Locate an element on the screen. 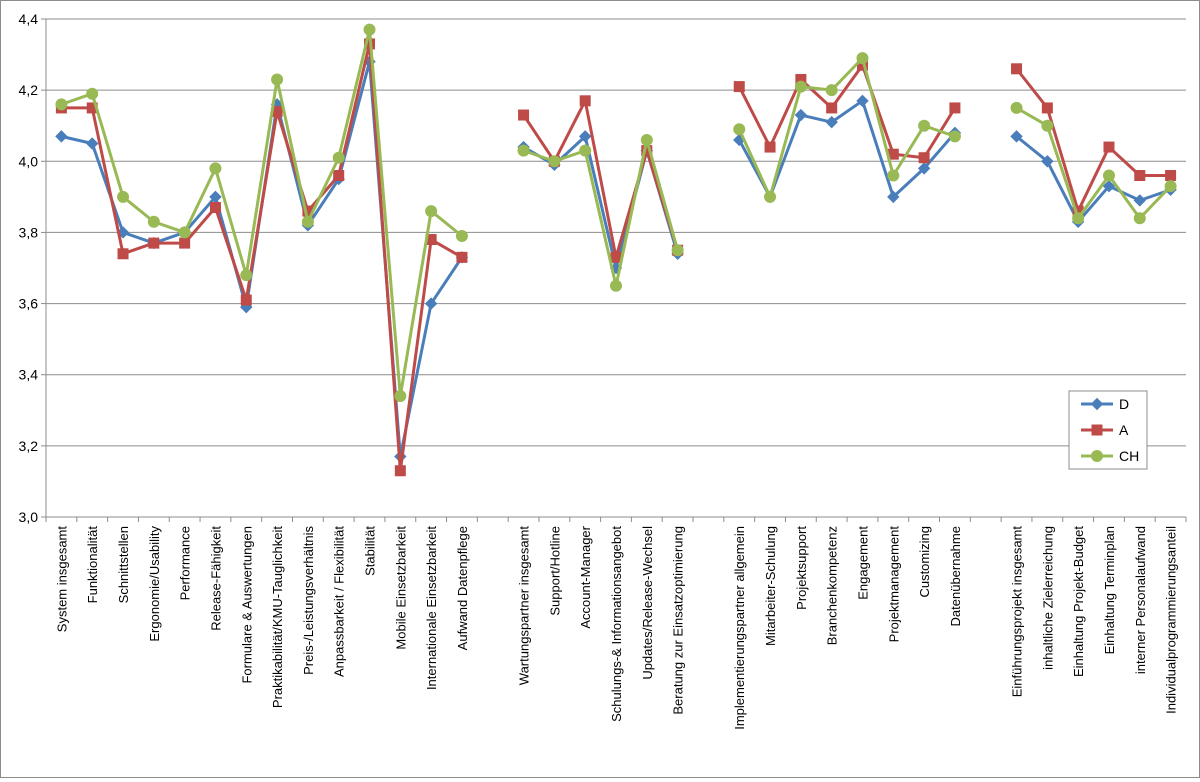 Image resolution: width=1200 pixels, height=782 pixels. legend-marker is located at coordinates (1097, 456).